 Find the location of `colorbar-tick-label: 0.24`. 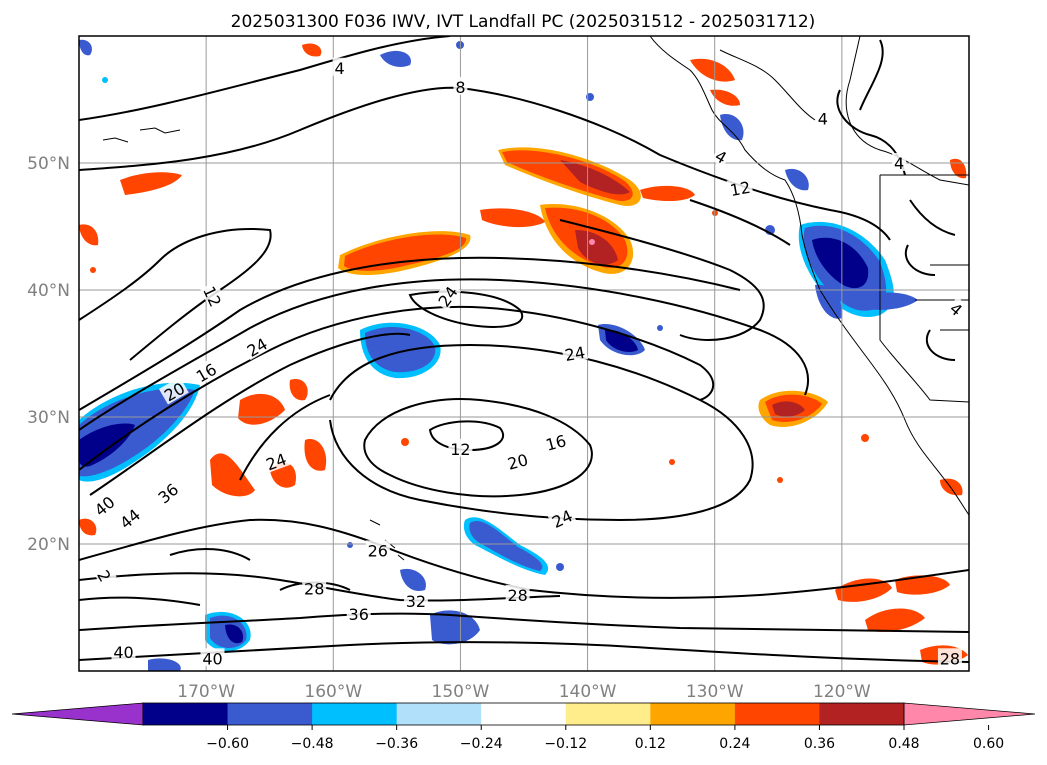

colorbar-tick-label: 0.24 is located at coordinates (734, 744).